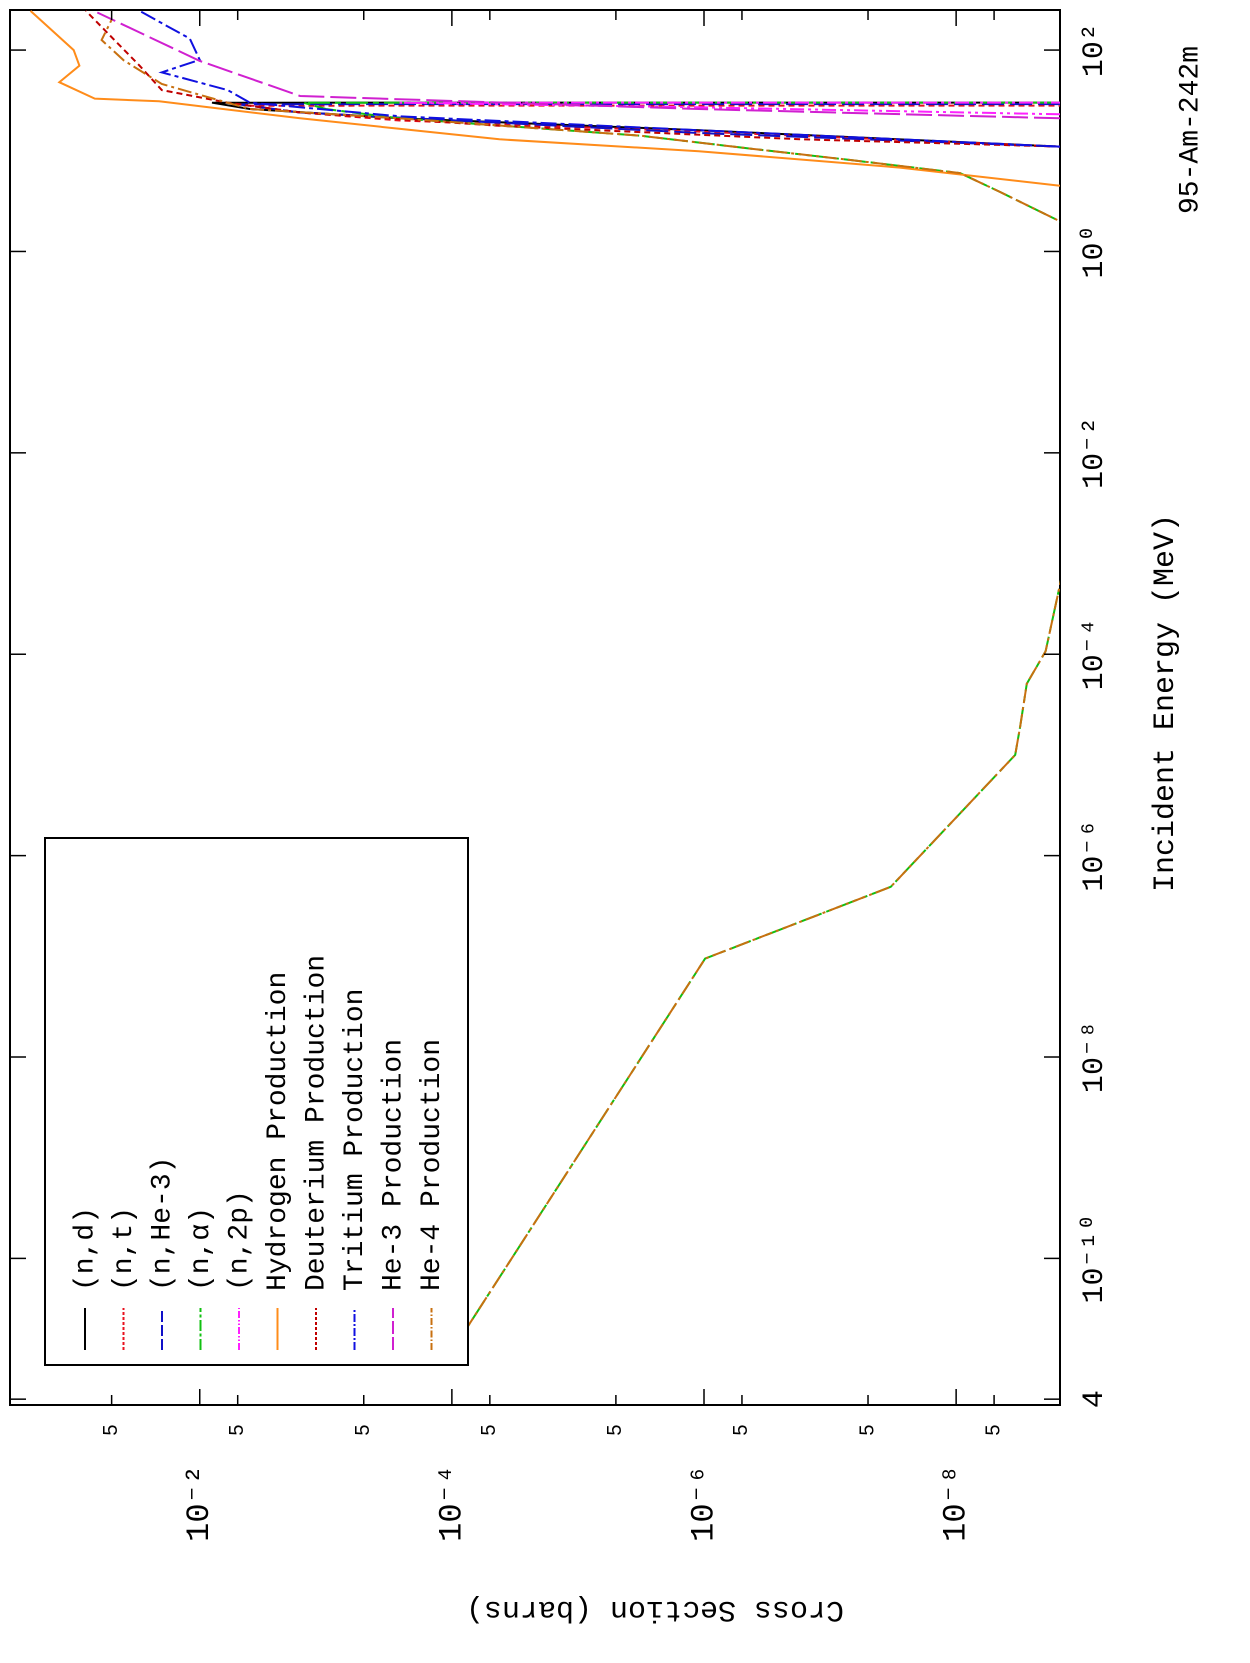 This screenshot has width=1250, height=1663. Describe the element at coordinates (124, 1249) in the screenshot. I see `legend-label: (n,t)` at that location.